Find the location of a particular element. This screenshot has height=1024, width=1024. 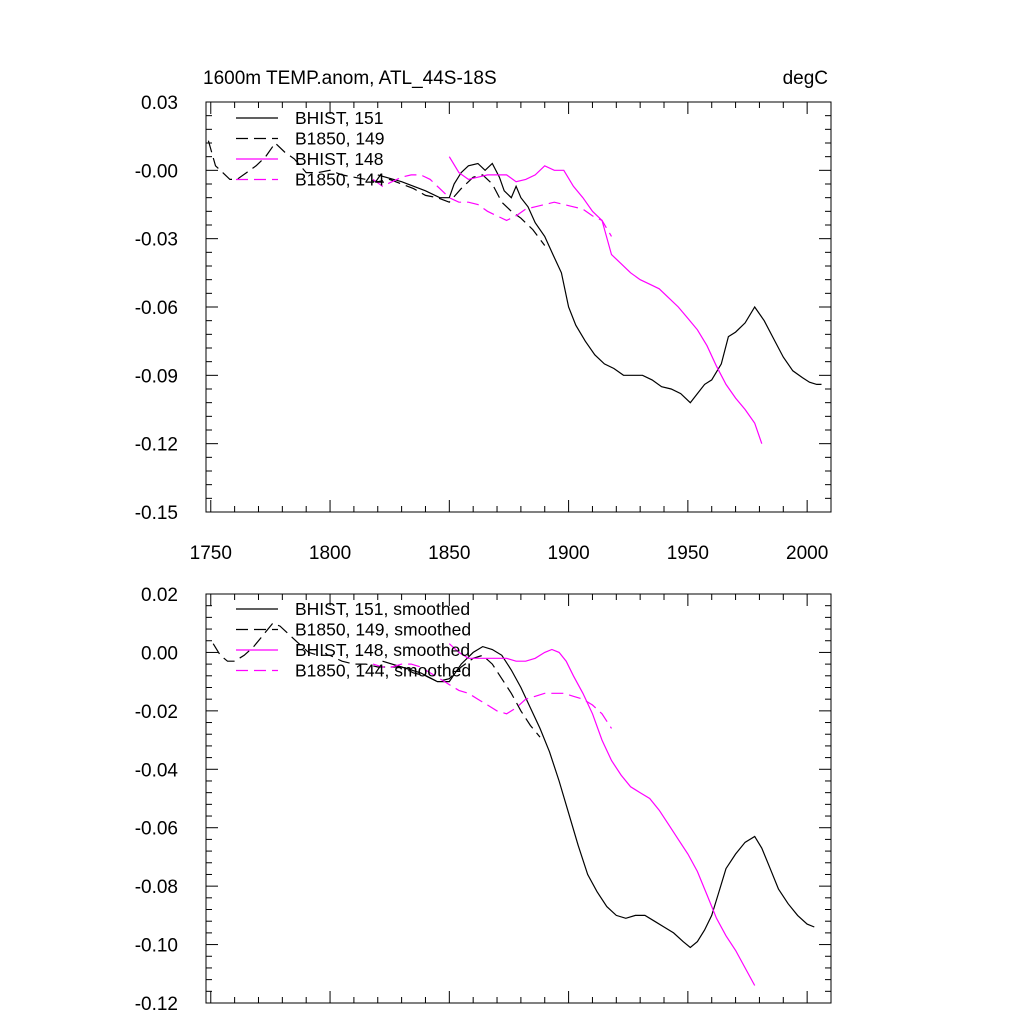

x-tick-label: 1750 is located at coordinates (211, 553).